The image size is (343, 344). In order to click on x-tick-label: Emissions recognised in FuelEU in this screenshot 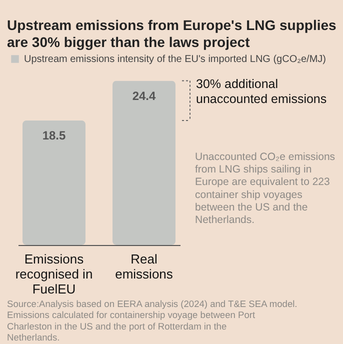, I will do `click(54, 274)`.